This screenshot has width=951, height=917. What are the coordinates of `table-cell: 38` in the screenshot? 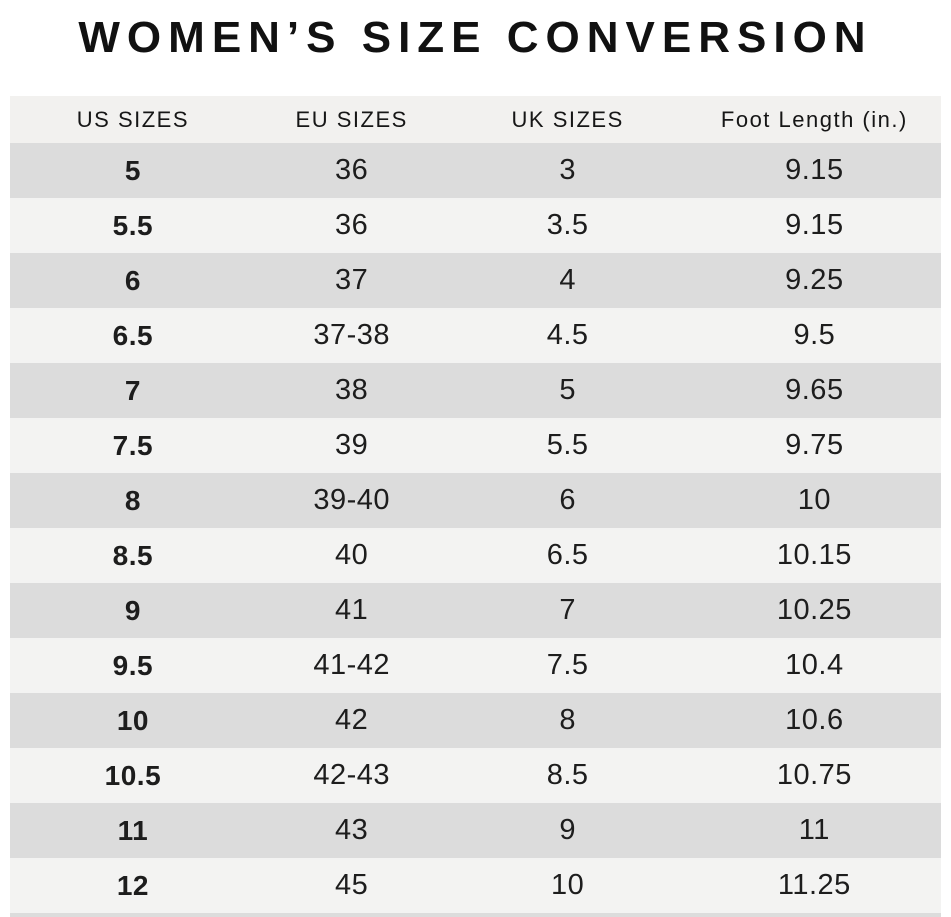 It's located at (352, 390).